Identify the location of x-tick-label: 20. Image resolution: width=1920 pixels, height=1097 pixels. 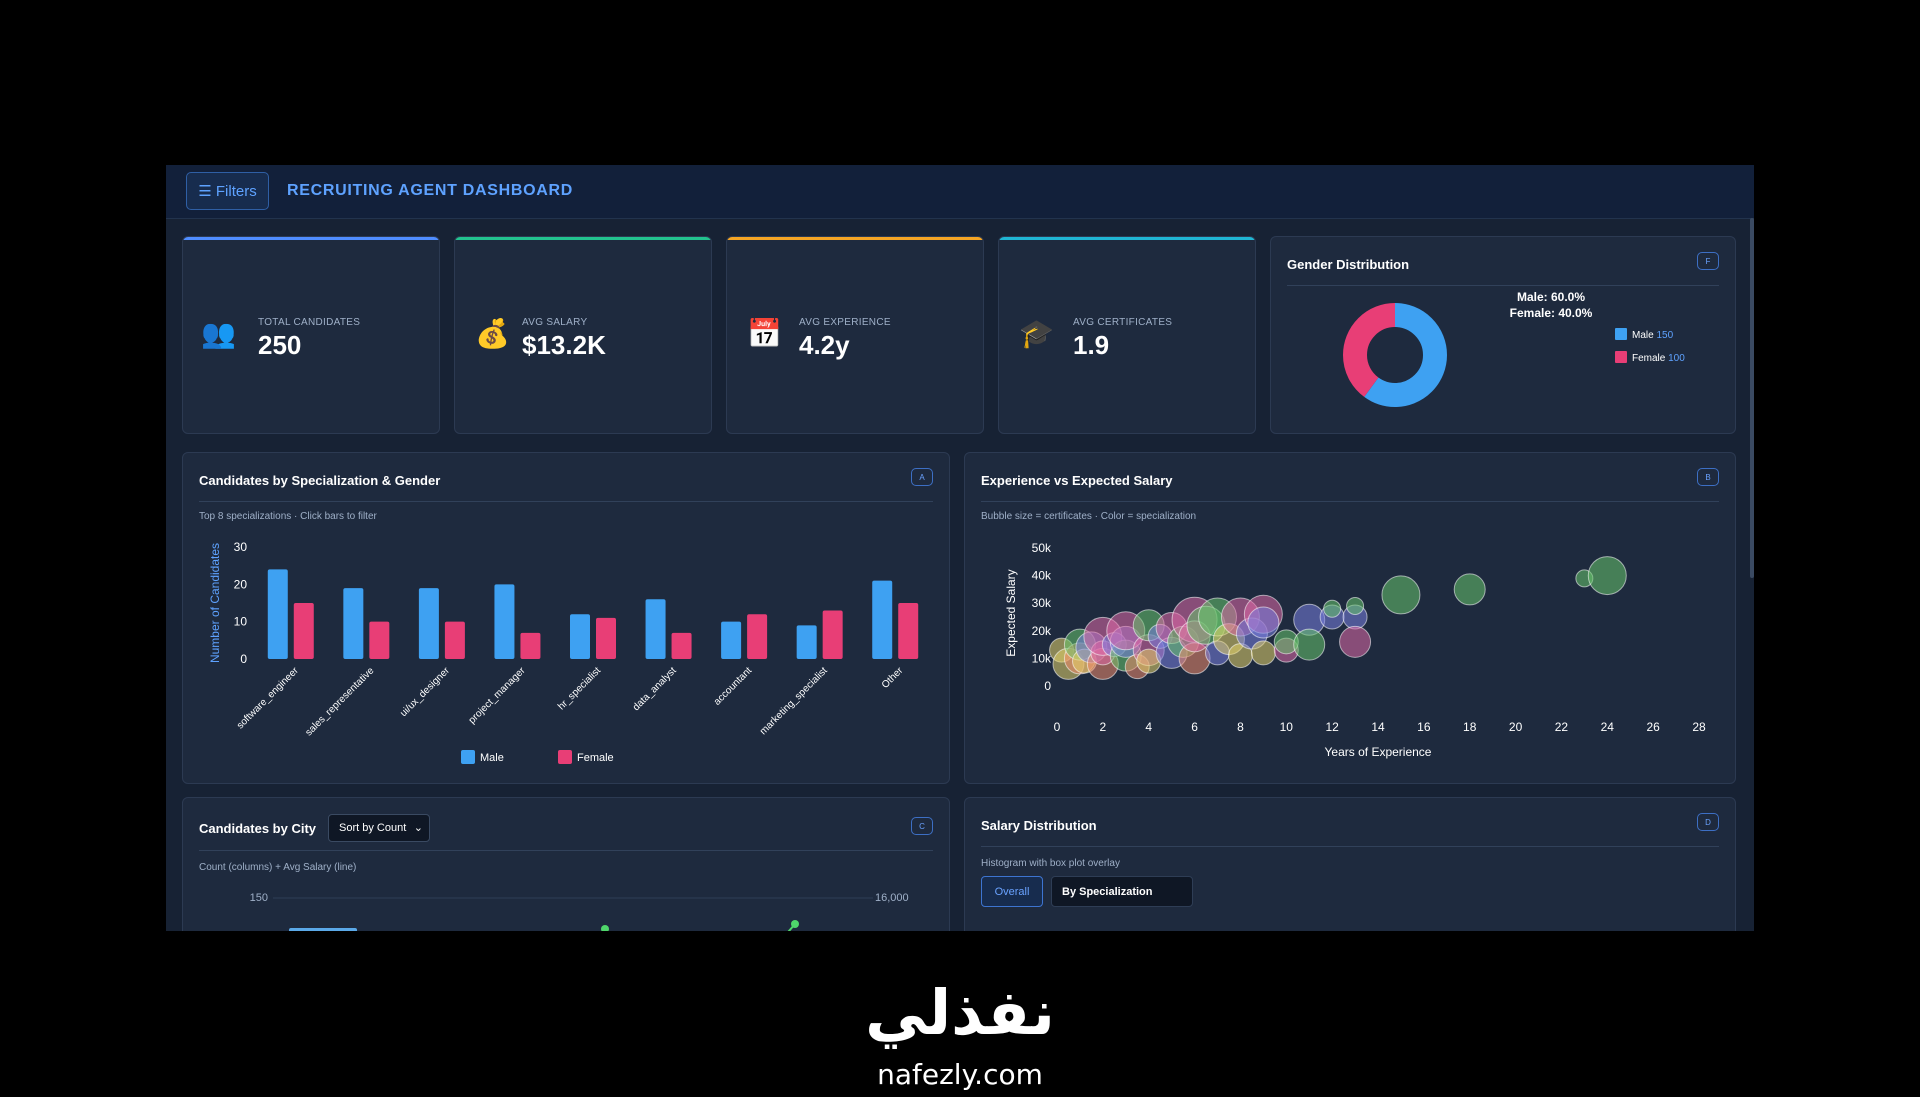
(1516, 727).